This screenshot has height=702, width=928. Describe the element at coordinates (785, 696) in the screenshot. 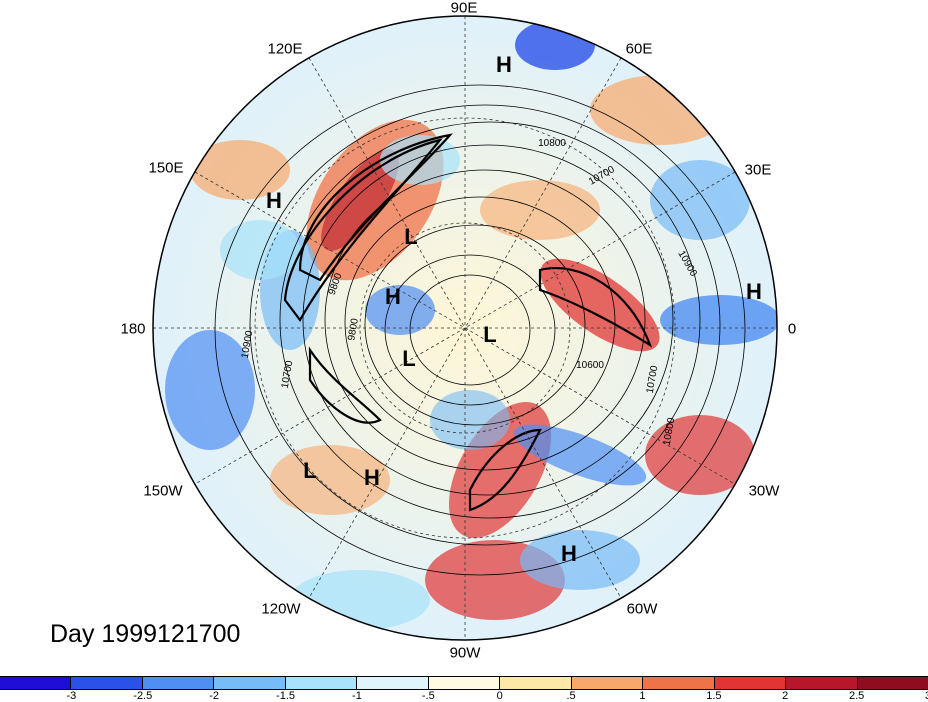

I see `colorbar-tick-label: 2` at that location.